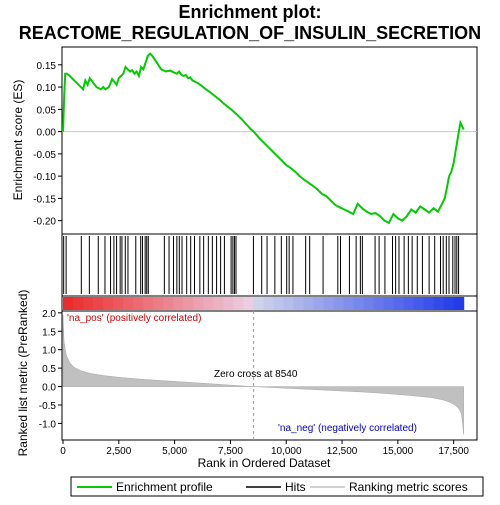  I want to click on metric-x-tick-label: 5,000, so click(174, 451).